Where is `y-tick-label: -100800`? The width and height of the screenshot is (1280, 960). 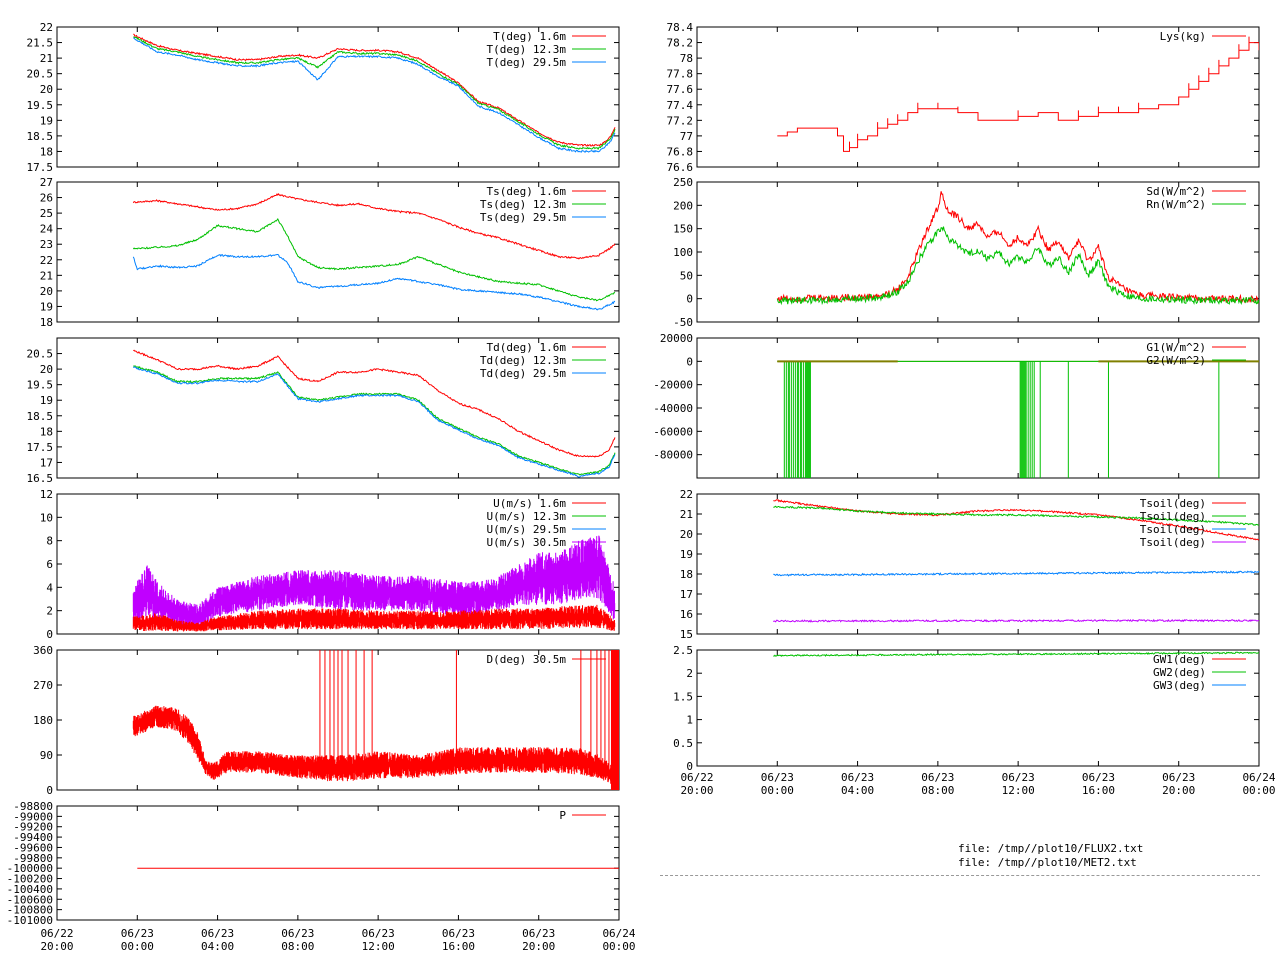 y-tick-label: -100800 is located at coordinates (30, 910).